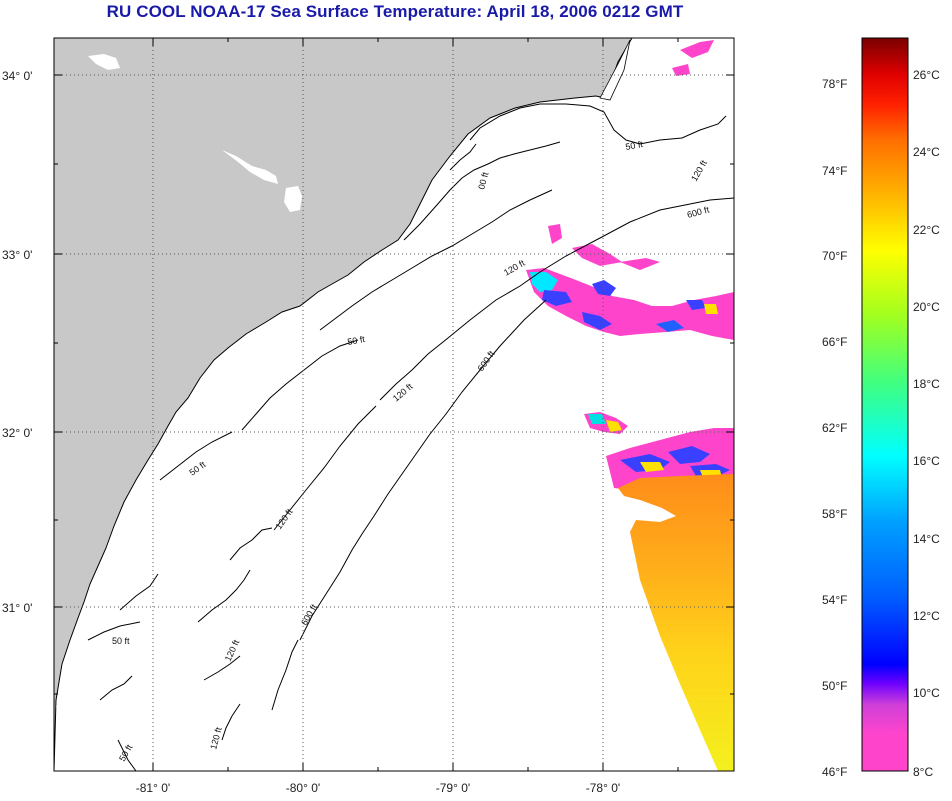 This screenshot has height=801, width=952. Describe the element at coordinates (834, 514) in the screenshot. I see `cb-f-58: 58°F` at that location.